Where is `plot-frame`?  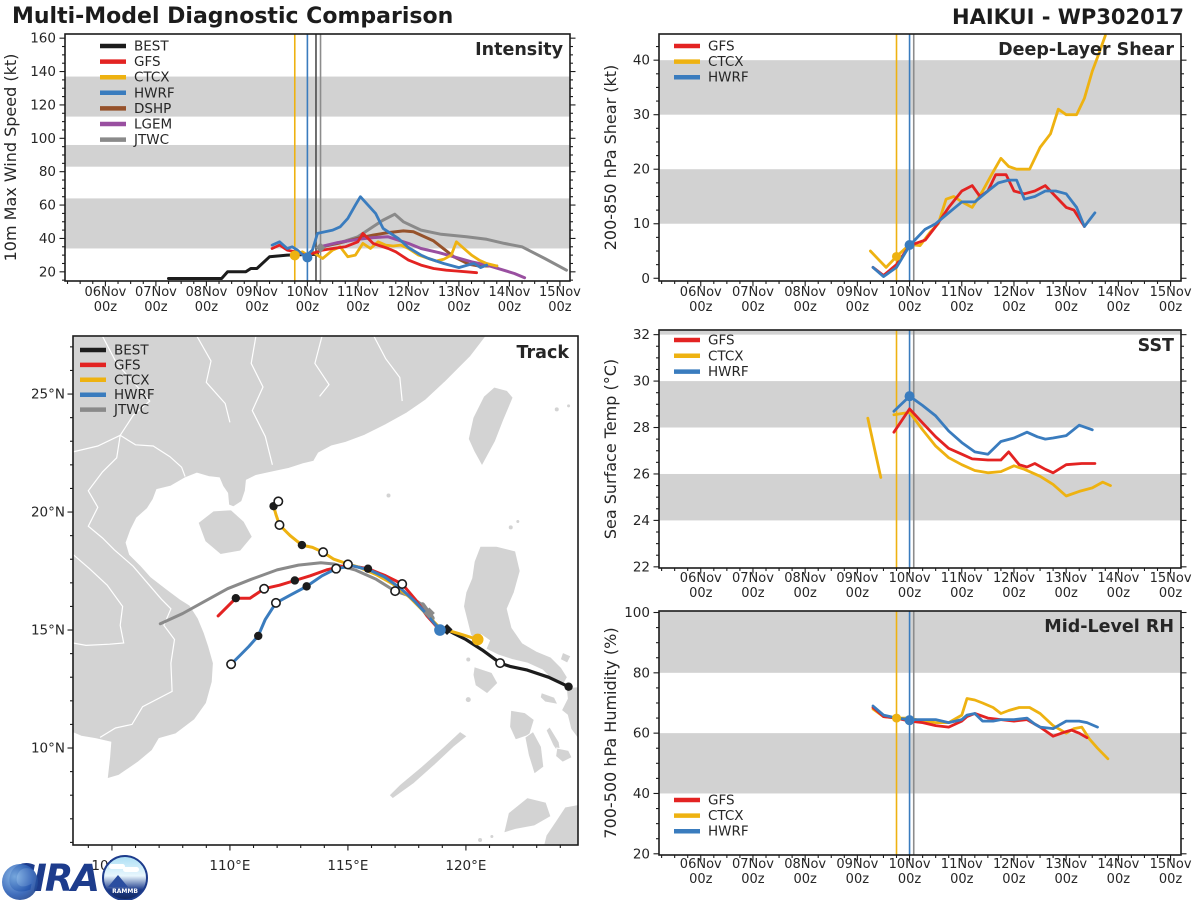
plot-frame is located at coordinates (317, 157).